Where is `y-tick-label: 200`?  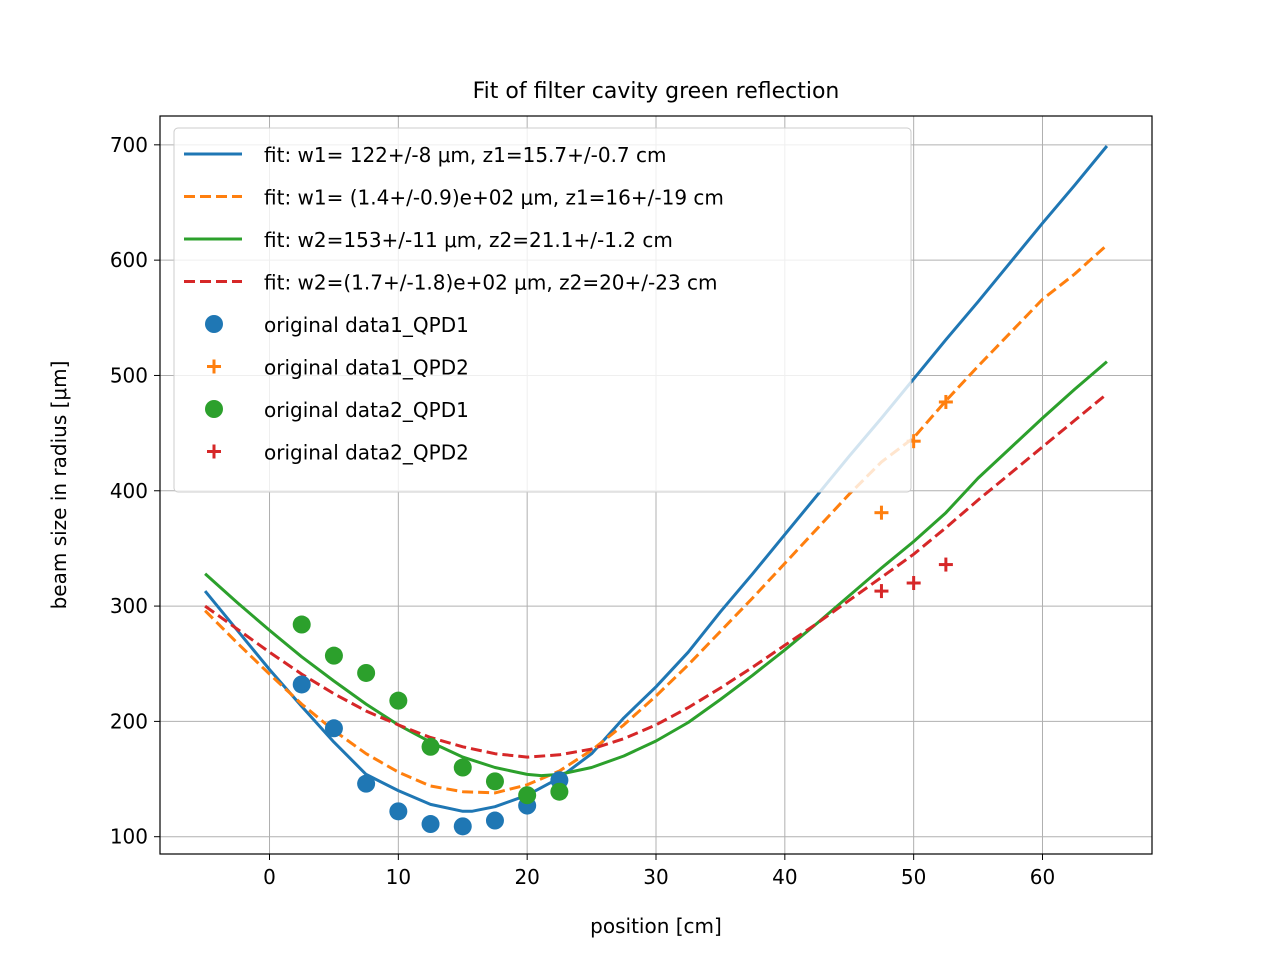
y-tick-label: 200 is located at coordinates (129, 721).